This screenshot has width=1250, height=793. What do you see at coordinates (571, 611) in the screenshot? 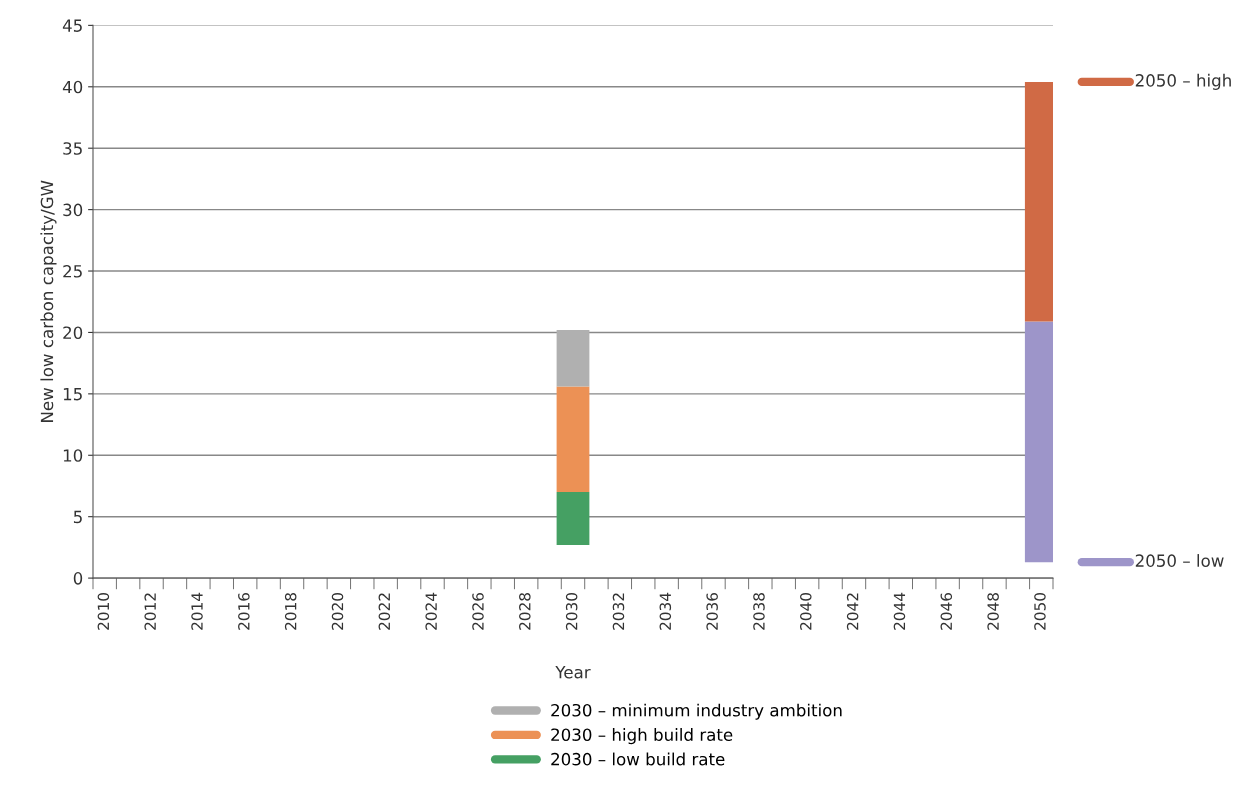
I see `x-tick-label: 2030` at bounding box center [571, 611].